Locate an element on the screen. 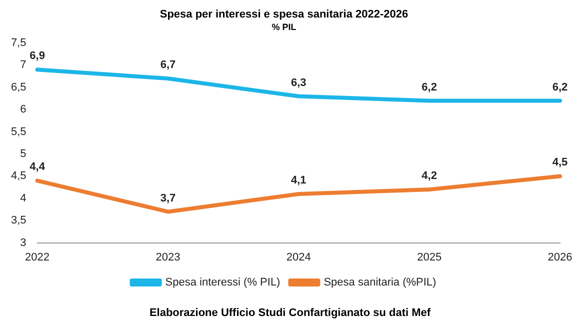  data-label: 6,7 is located at coordinates (168, 65).